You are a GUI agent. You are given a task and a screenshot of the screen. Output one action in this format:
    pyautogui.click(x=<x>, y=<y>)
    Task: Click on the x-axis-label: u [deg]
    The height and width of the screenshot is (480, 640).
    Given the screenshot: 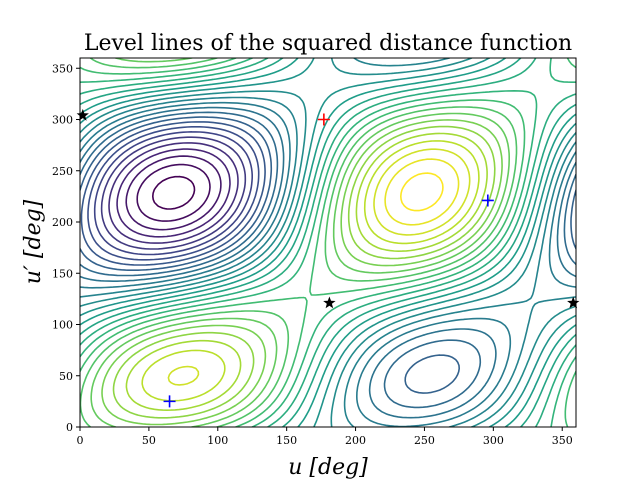 What is the action you would take?
    pyautogui.click(x=328, y=467)
    